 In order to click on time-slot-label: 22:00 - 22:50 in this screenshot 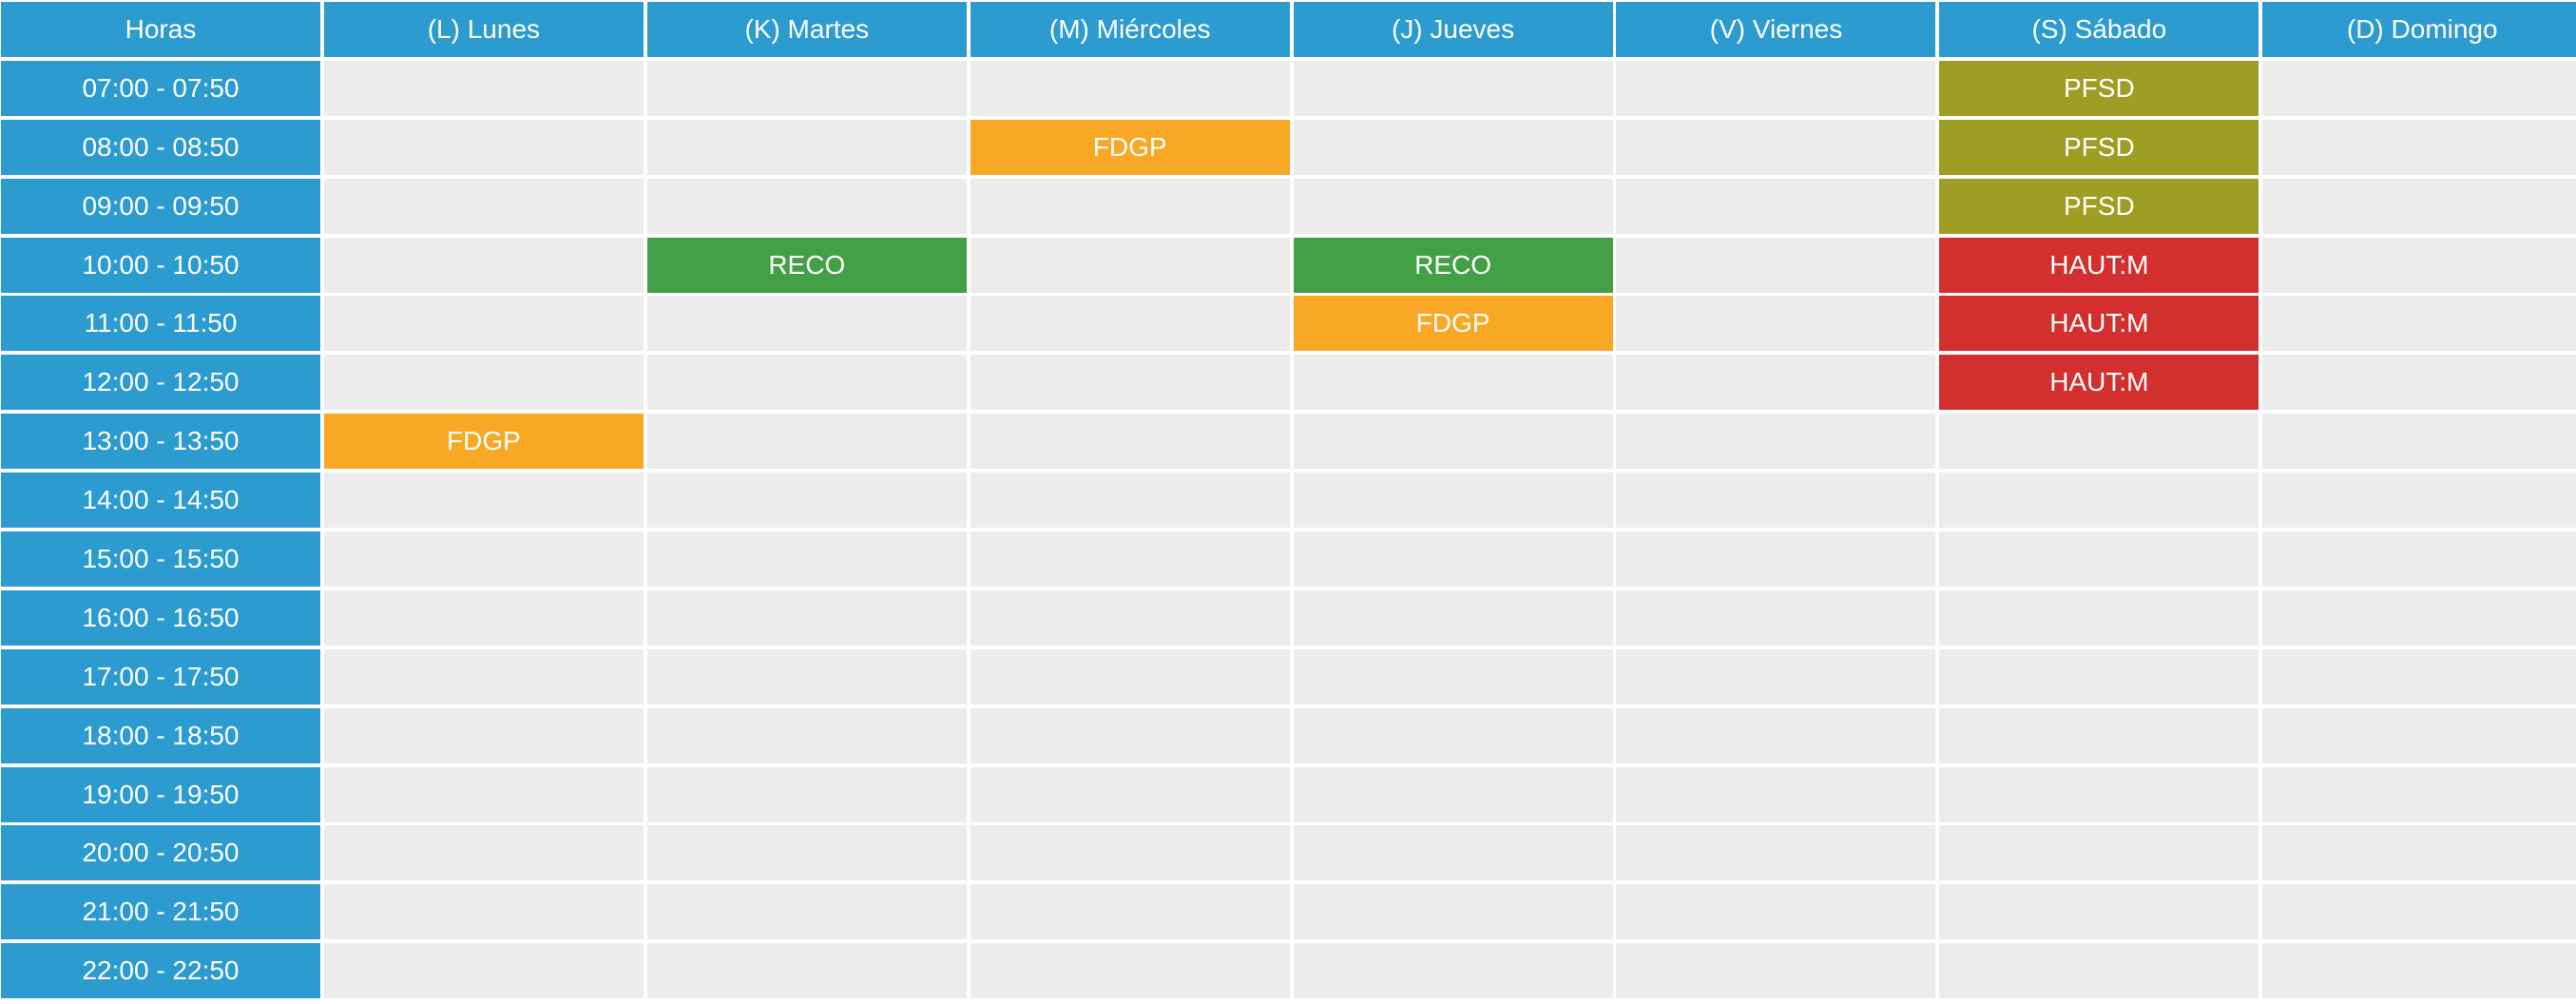, I will do `click(161, 971)`.